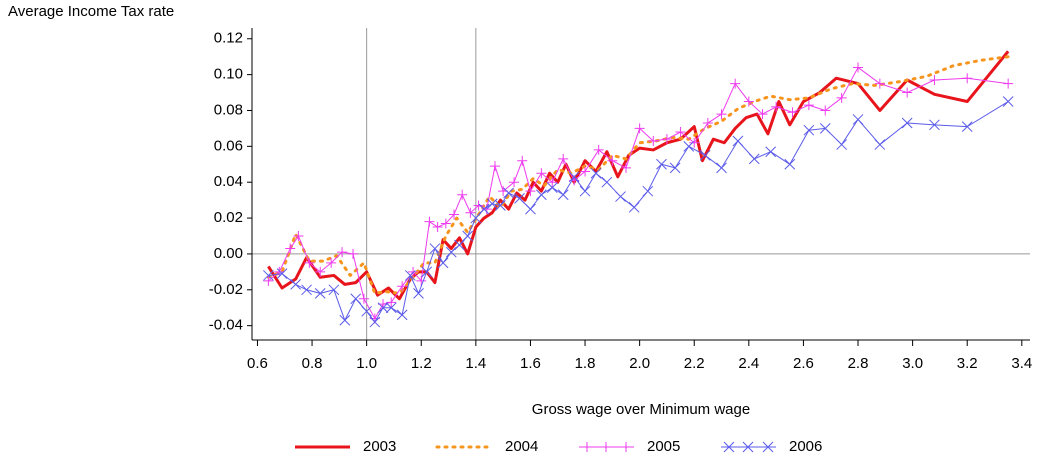 This screenshot has width=1038, height=459. I want to click on x-tick-label: 1.8, so click(585, 363).